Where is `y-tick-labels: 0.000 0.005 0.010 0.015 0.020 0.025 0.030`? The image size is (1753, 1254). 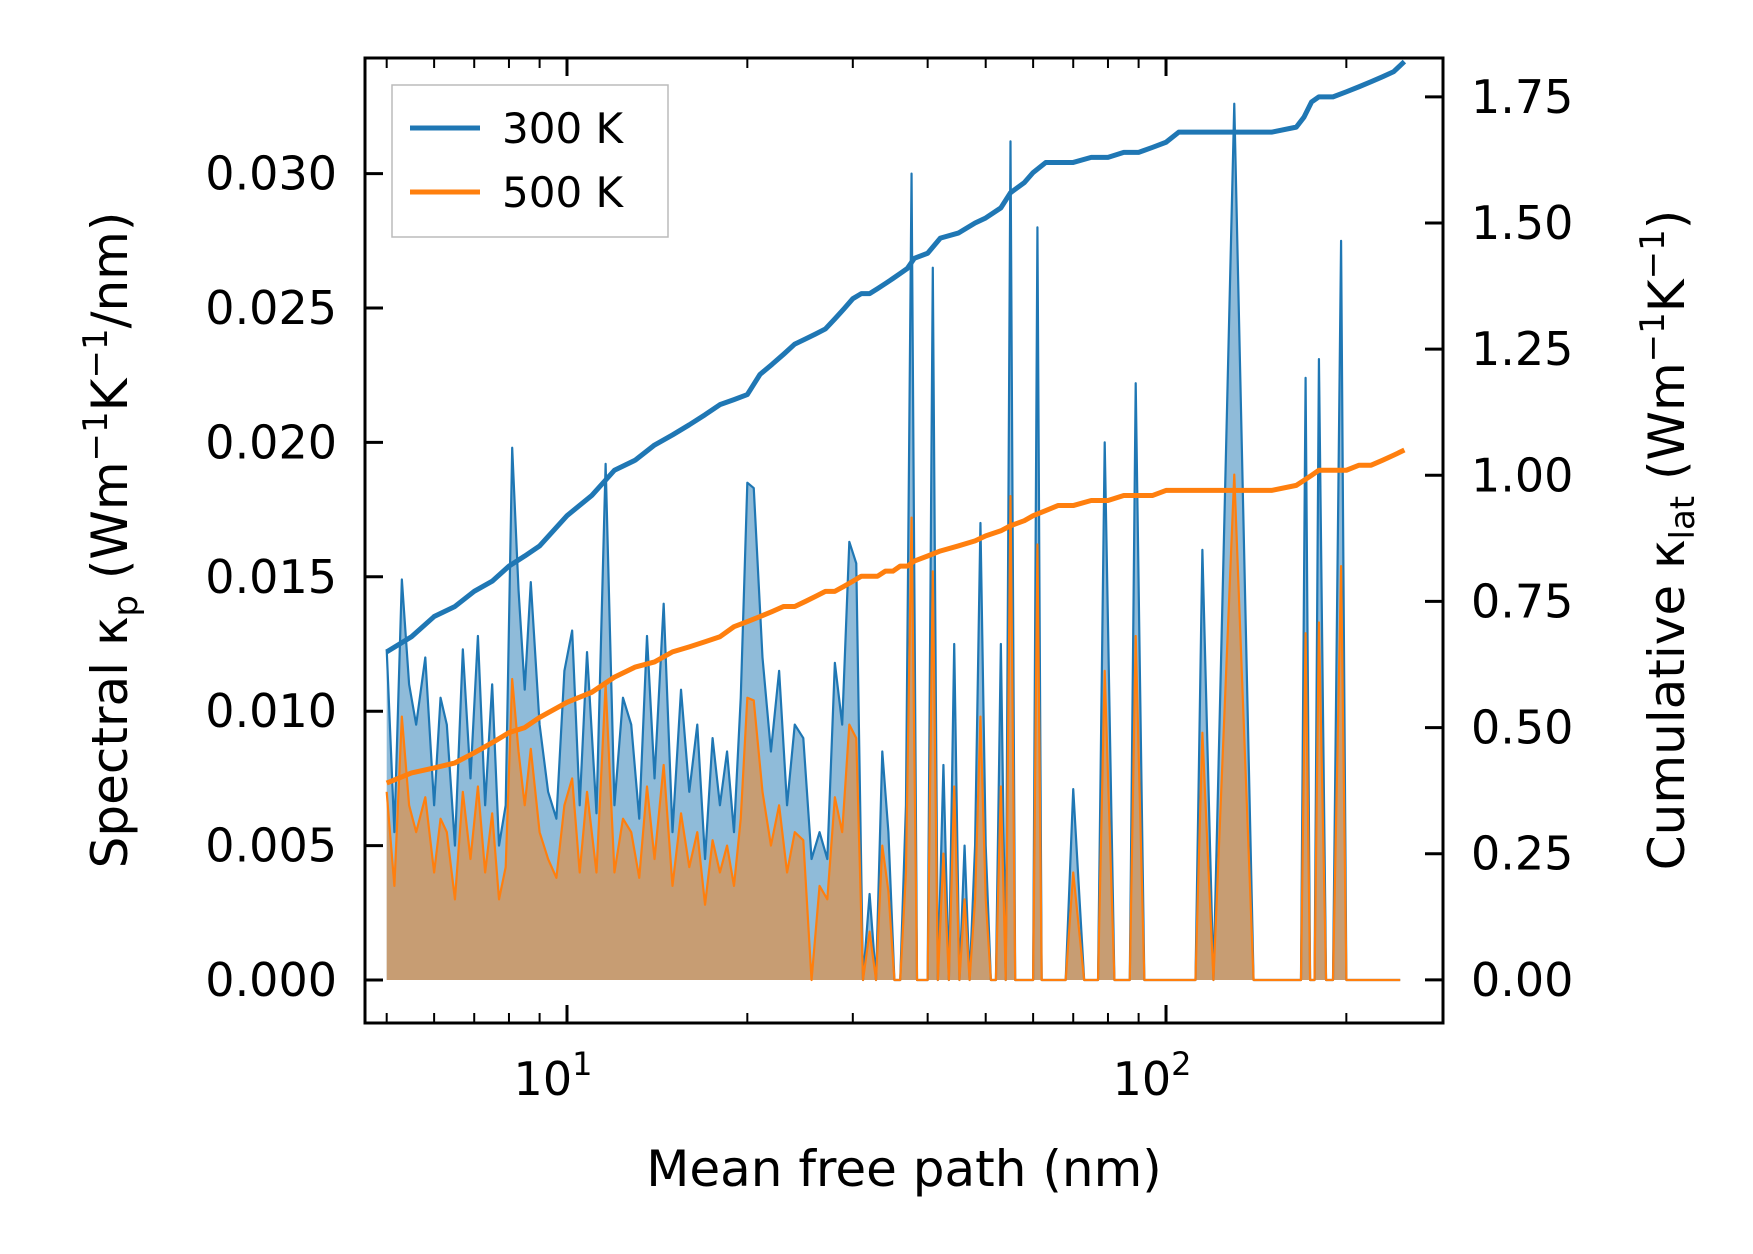
y-tick-labels: 0.000 0.005 0.010 0.015 0.020 0.025 0.030 is located at coordinates (271, 577).